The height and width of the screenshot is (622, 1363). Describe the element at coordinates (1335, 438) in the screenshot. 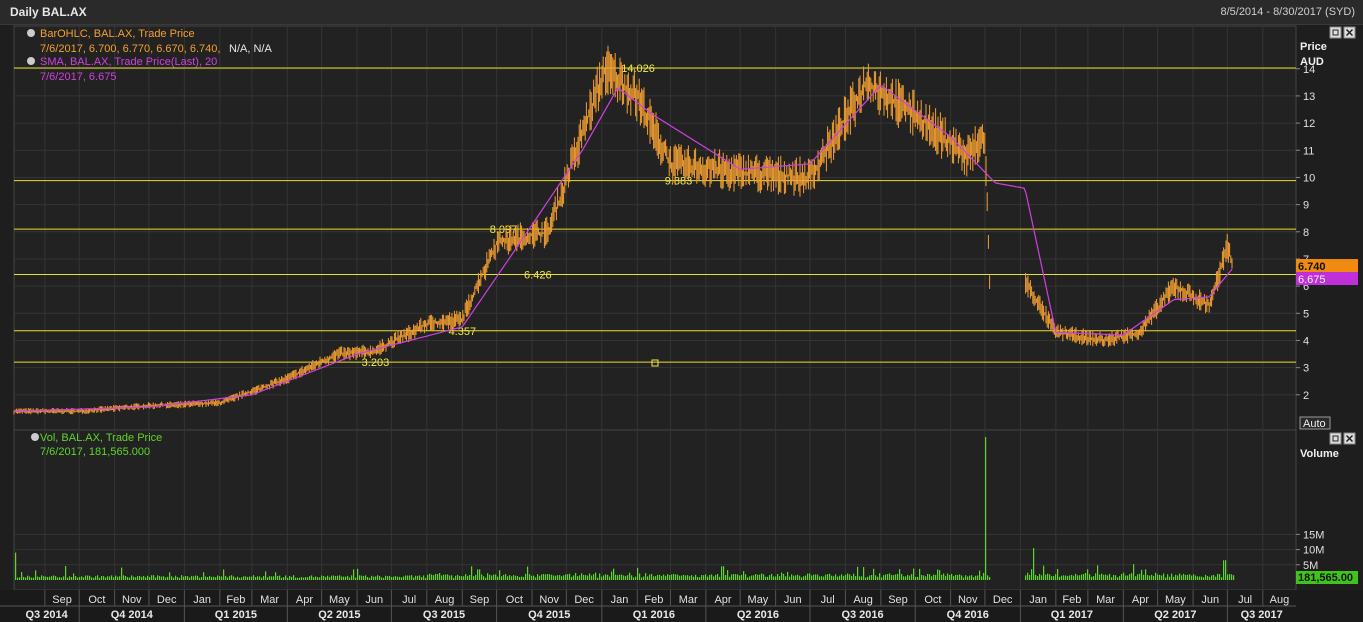

I see `volume-panel-restore-button` at that location.